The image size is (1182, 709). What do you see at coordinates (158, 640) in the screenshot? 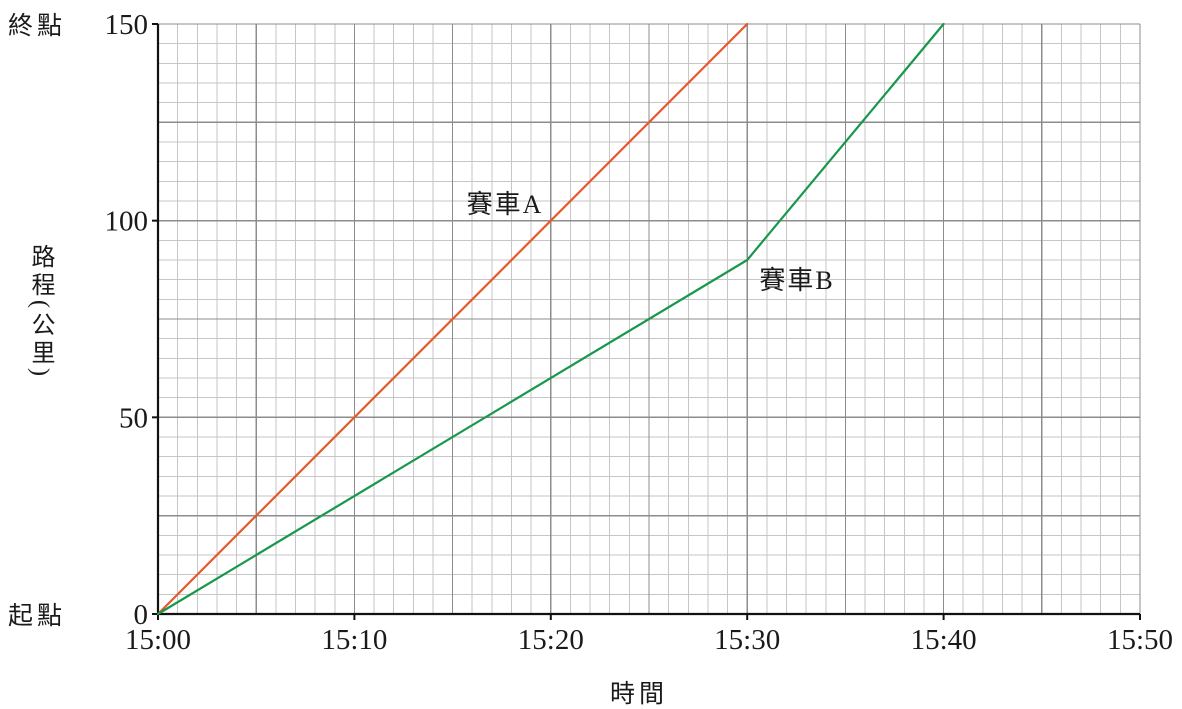
I see `x-tick-label: 15:00` at bounding box center [158, 640].